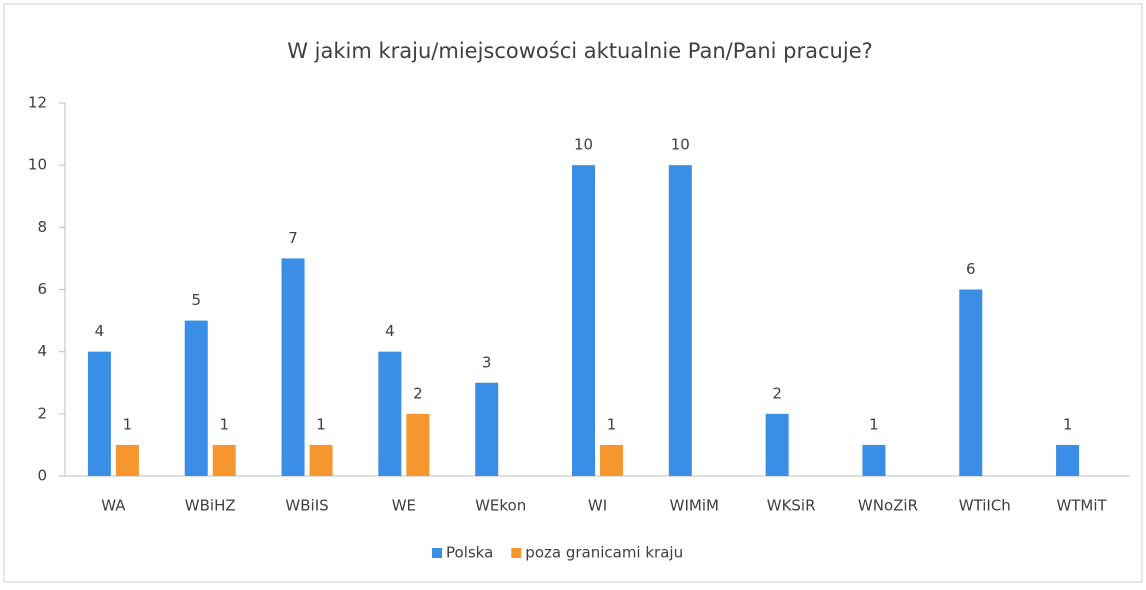 Image resolution: width=1146 pixels, height=590 pixels. What do you see at coordinates (293, 238) in the screenshot?
I see `data-label: 7` at bounding box center [293, 238].